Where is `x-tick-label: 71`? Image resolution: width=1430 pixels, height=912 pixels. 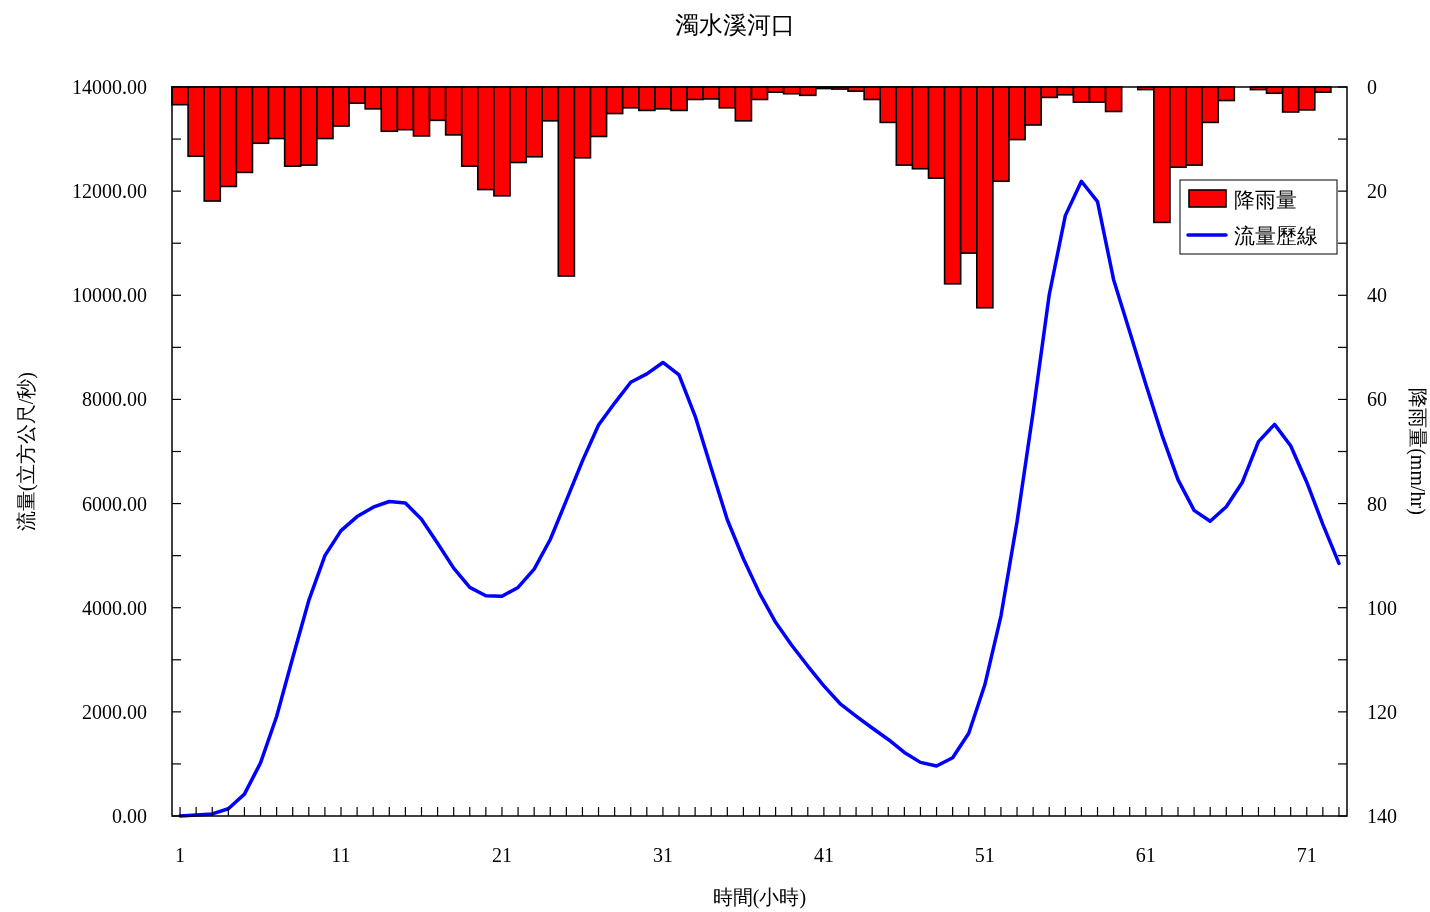 x-tick-label: 71 is located at coordinates (1306, 855).